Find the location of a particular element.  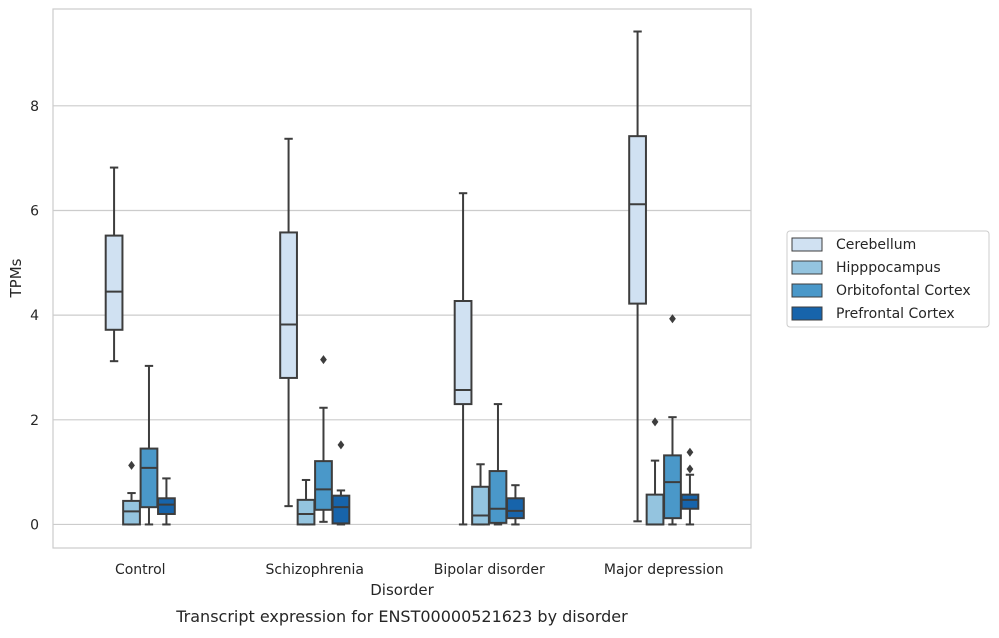

x-tick-label: Control is located at coordinates (140, 570).